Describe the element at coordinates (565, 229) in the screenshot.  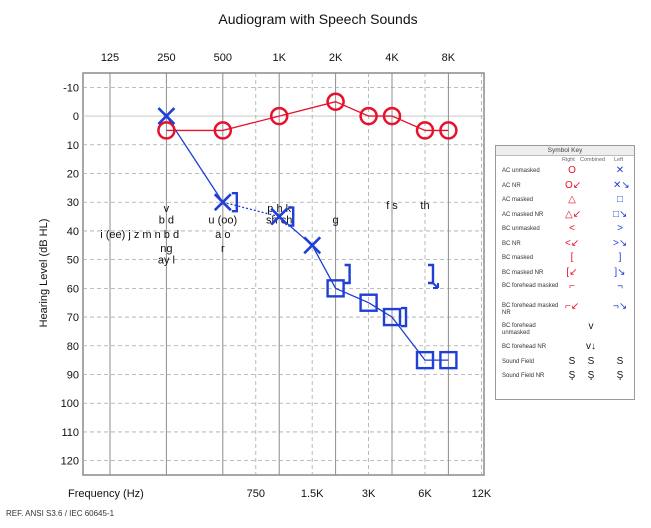
I see `symbol-key-row: BC unmasked < >` at that location.